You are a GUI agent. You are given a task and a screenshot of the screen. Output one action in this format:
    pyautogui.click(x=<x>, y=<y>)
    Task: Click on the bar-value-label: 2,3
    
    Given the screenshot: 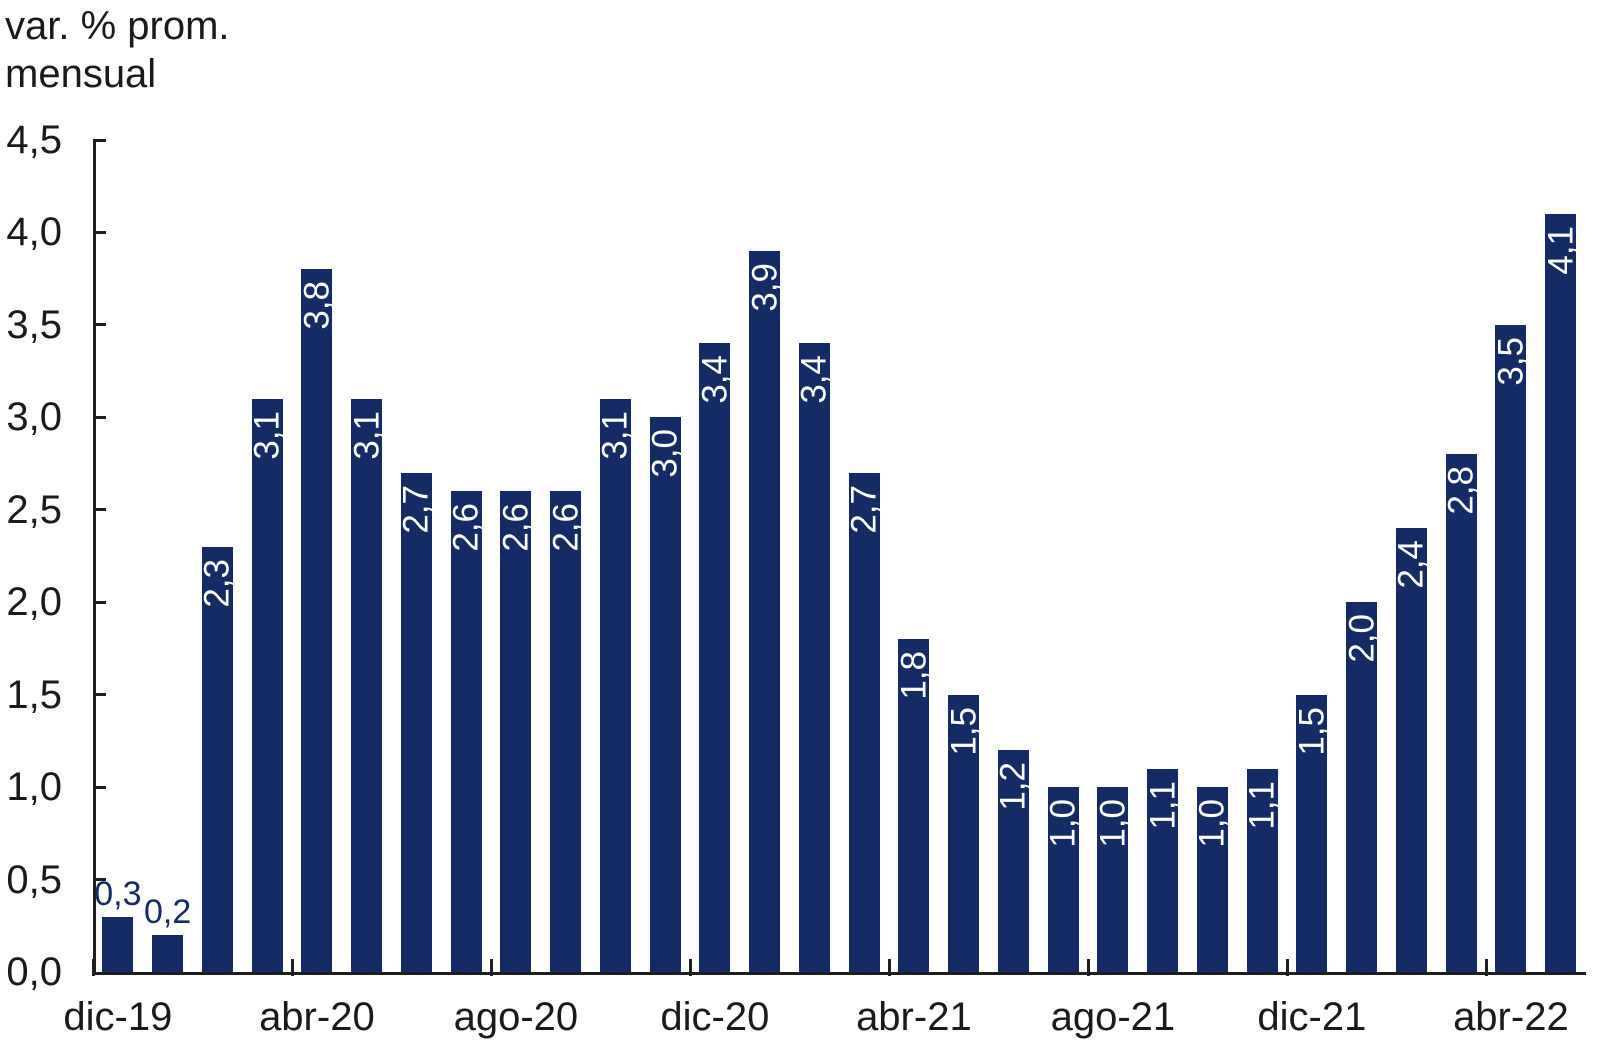 What is the action you would take?
    pyautogui.click(x=217, y=583)
    